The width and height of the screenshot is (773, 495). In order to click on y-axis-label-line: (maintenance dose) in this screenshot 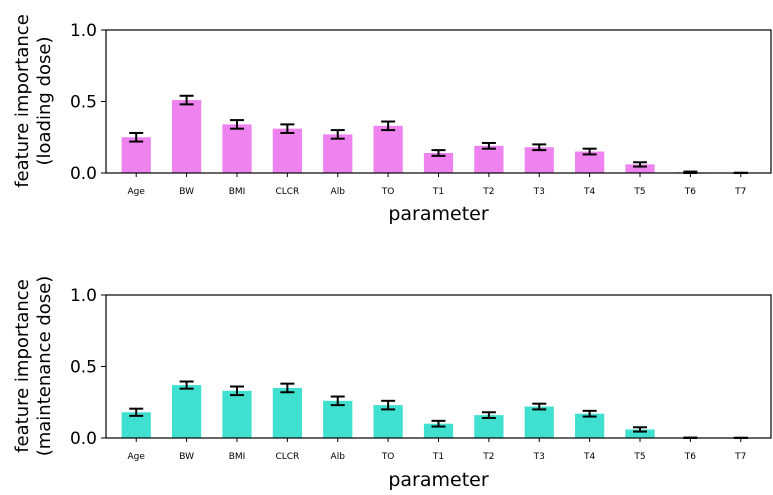, I will do `click(44, 366)`.